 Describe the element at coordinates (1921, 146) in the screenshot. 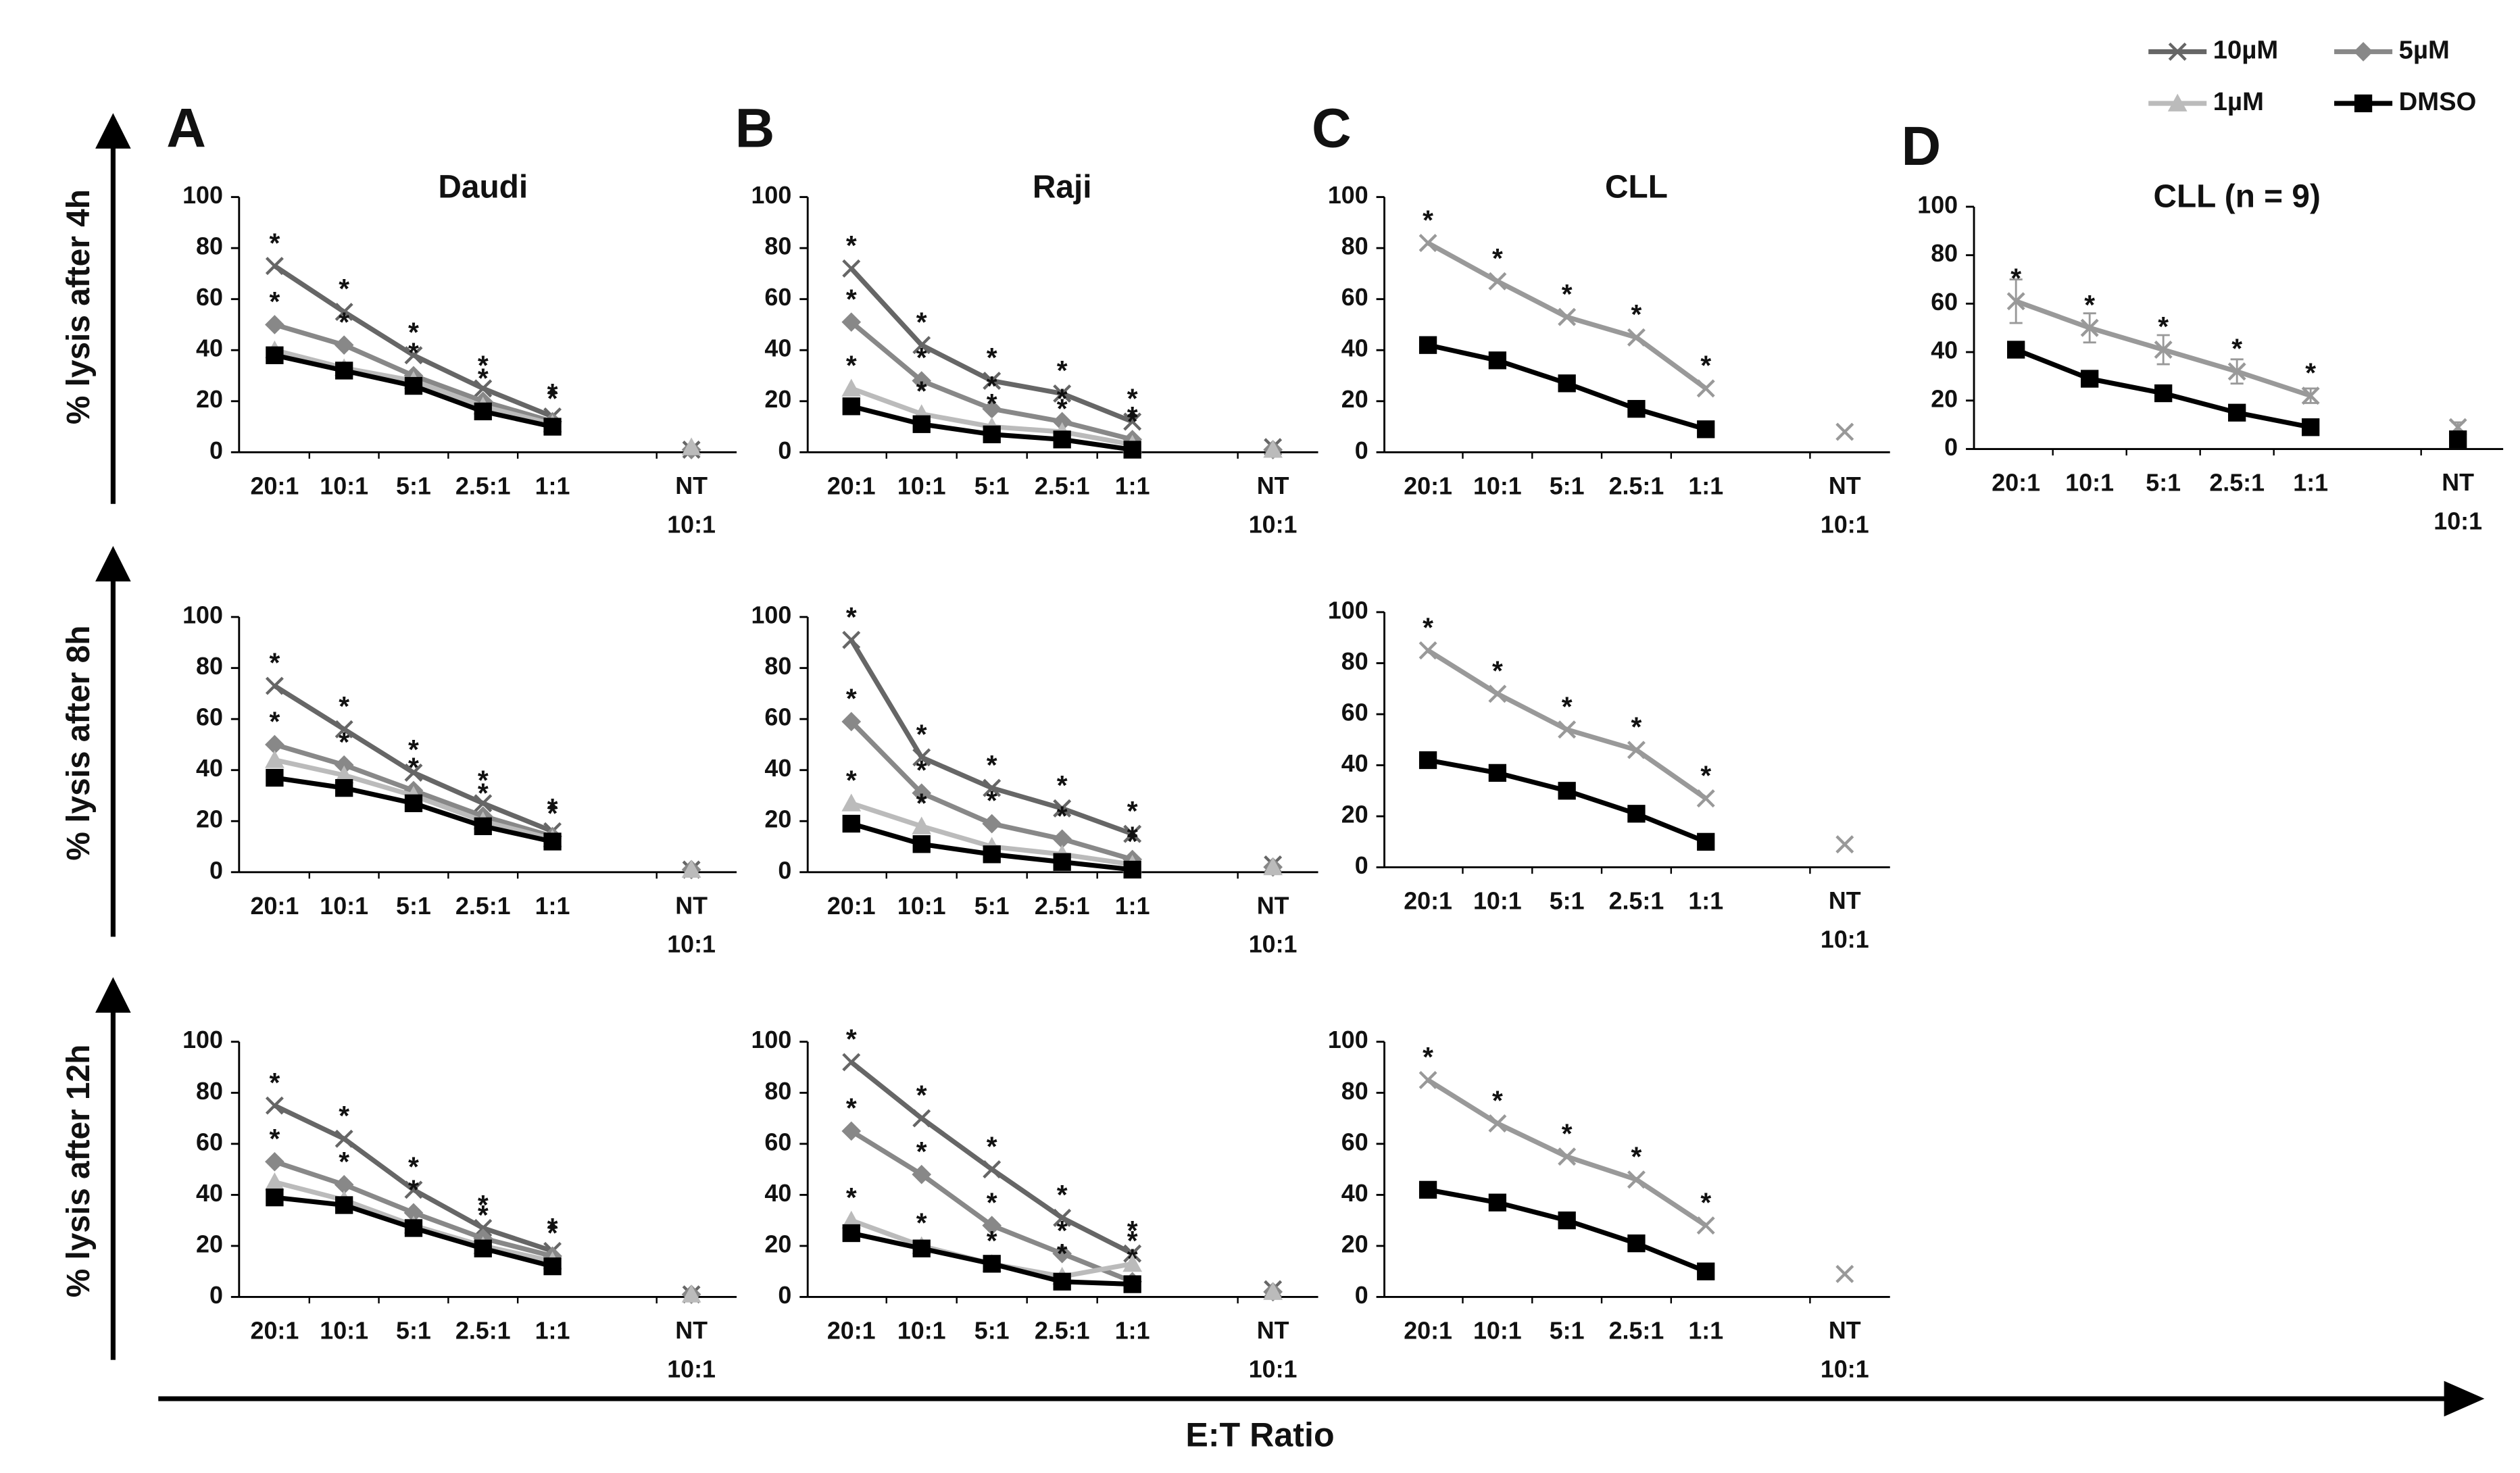

I see `panel-label: D` at that location.